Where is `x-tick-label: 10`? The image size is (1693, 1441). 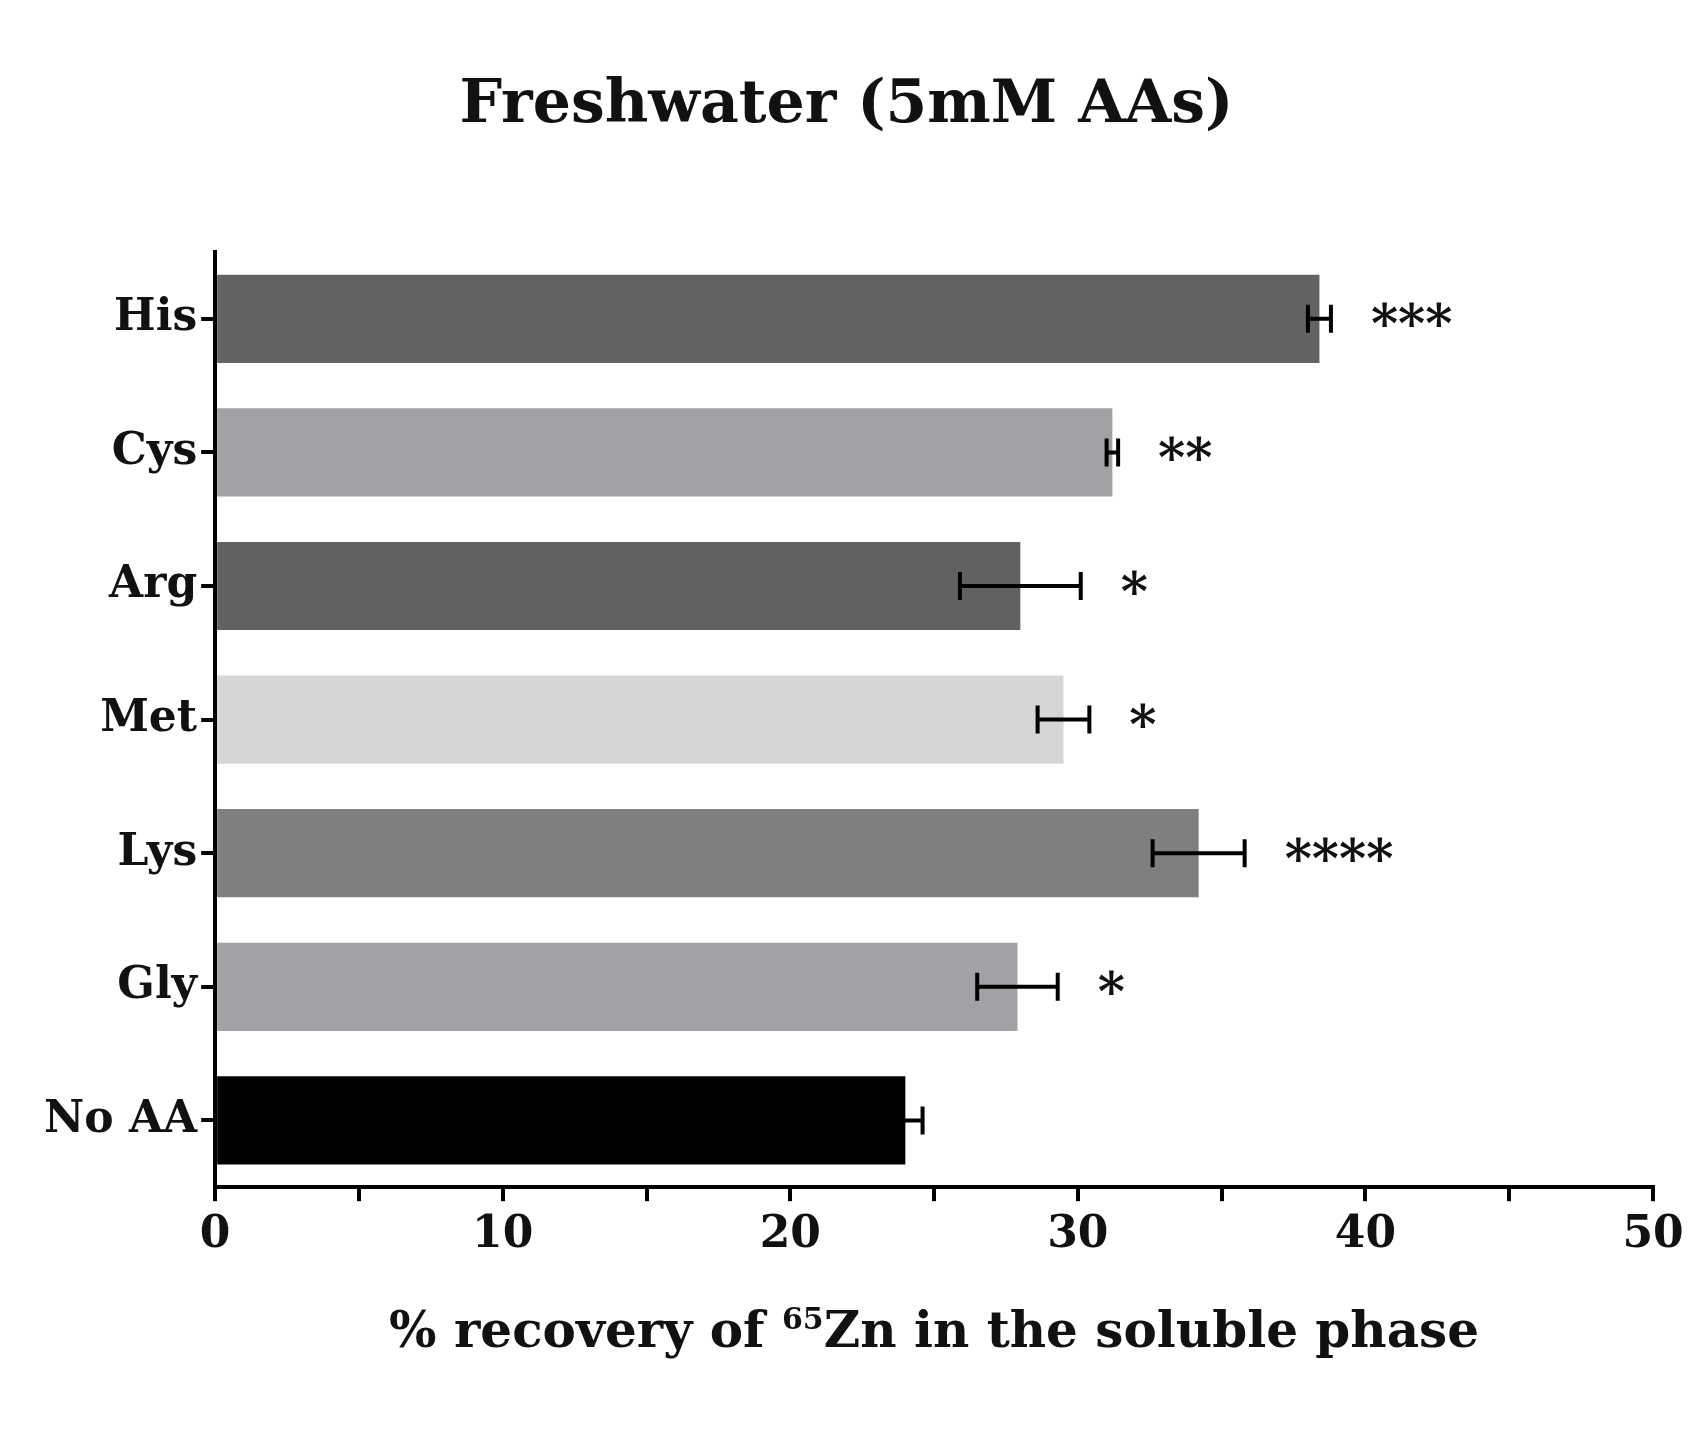 x-tick-label: 10 is located at coordinates (503, 1232).